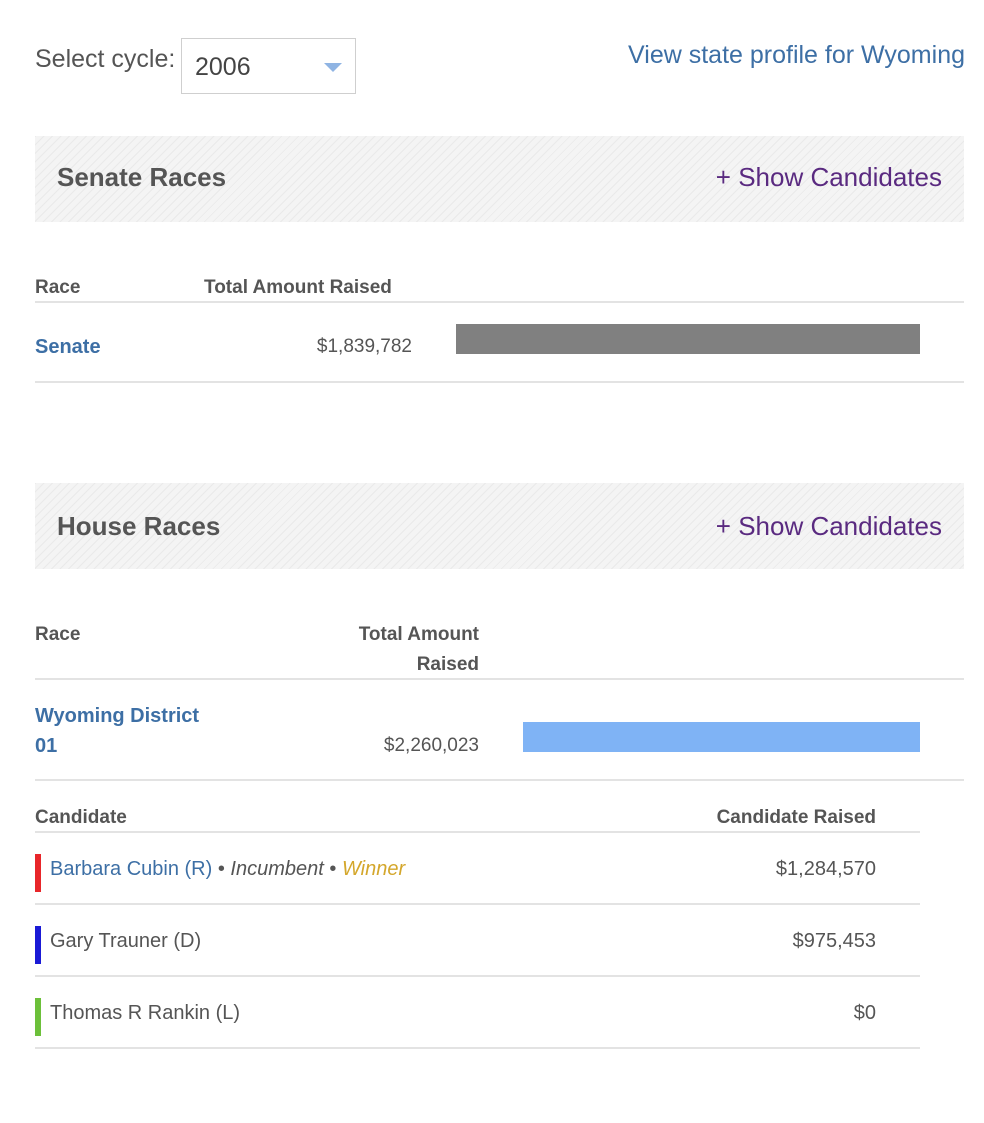  I want to click on house-col-total-line2: Raised, so click(447, 664).